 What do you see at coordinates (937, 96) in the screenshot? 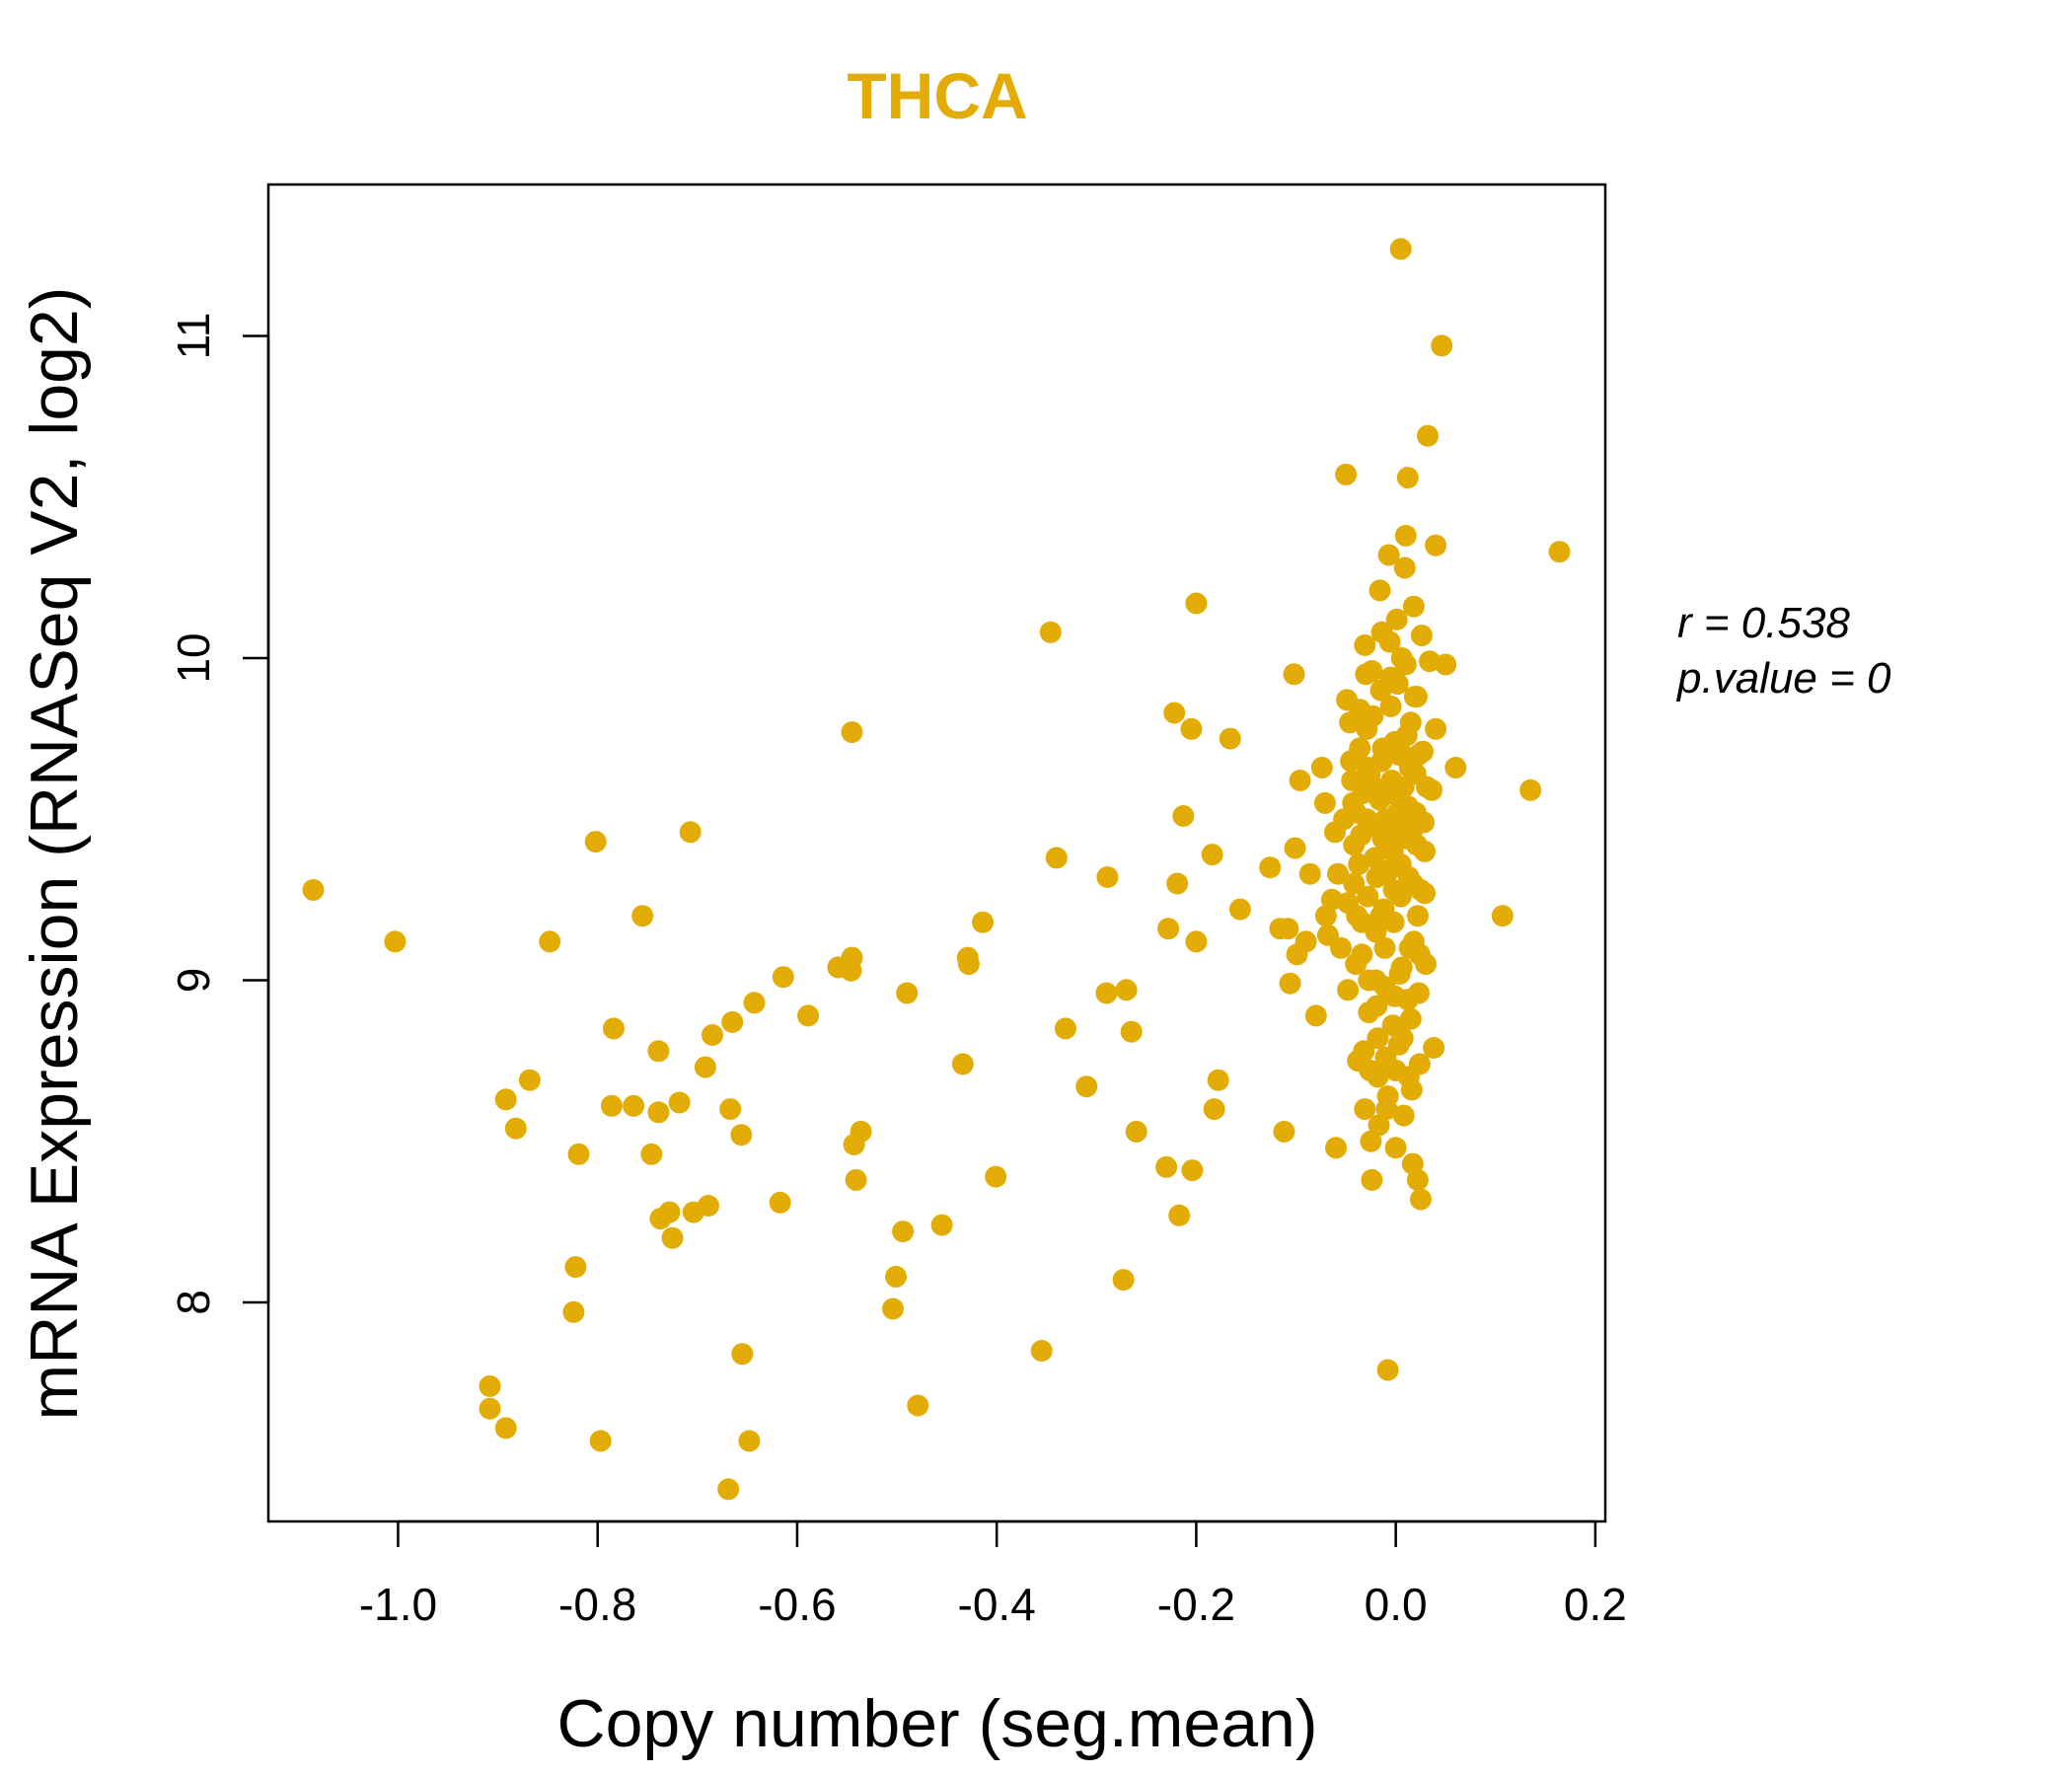
I see `chart-title: THCA` at bounding box center [937, 96].